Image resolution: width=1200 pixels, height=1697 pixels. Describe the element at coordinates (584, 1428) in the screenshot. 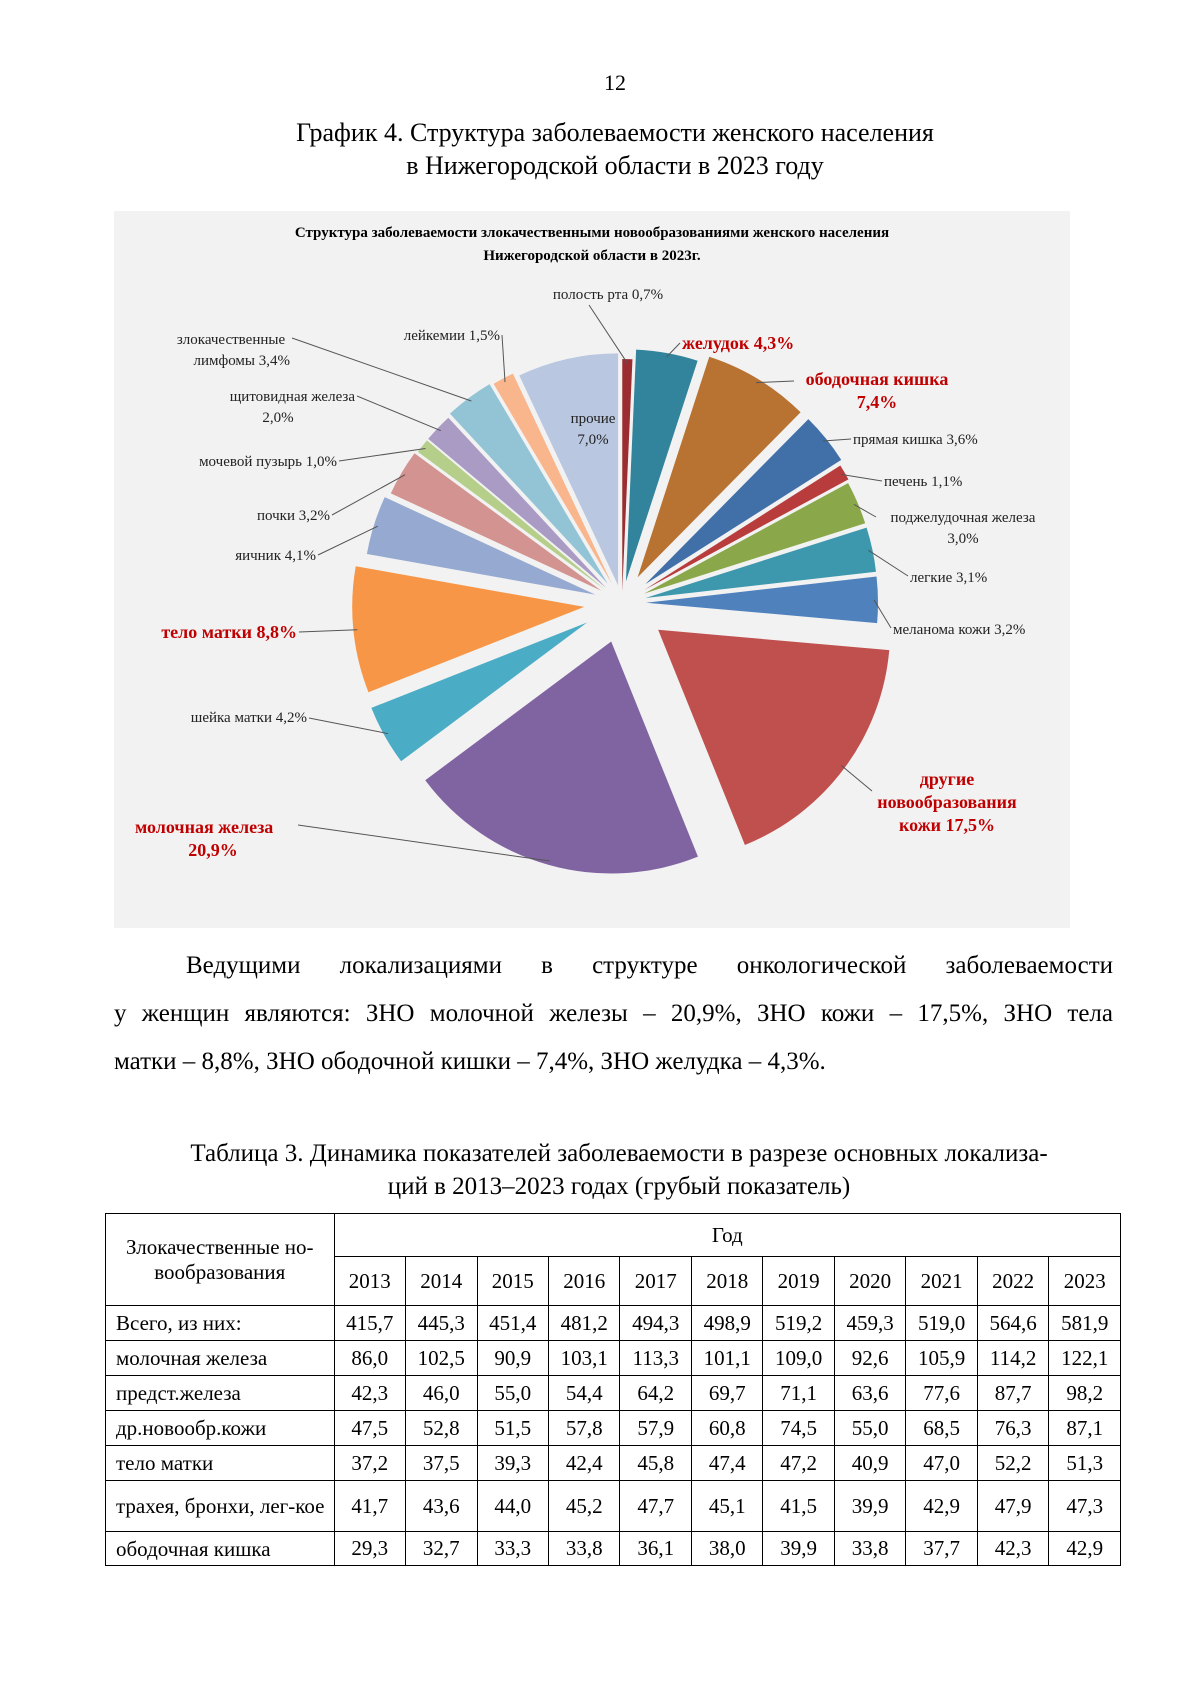

I see `table-cell: 57,8` at that location.